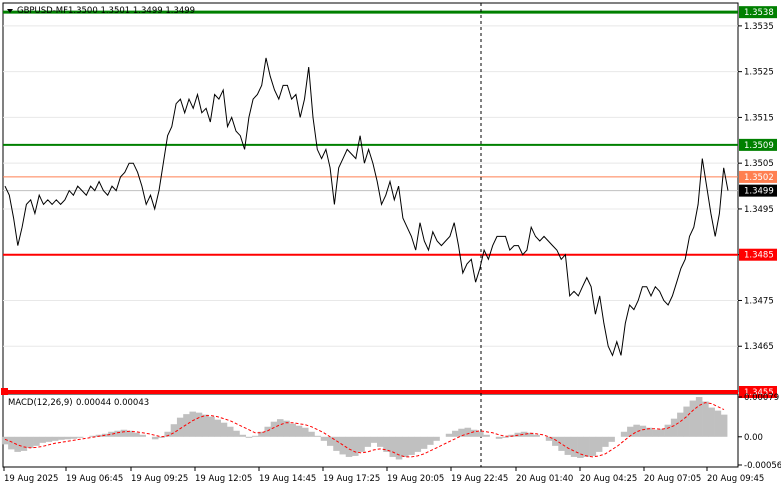  Describe the element at coordinates (761, 398) in the screenshot. I see `macd-tick-label: 0.00079` at that location.